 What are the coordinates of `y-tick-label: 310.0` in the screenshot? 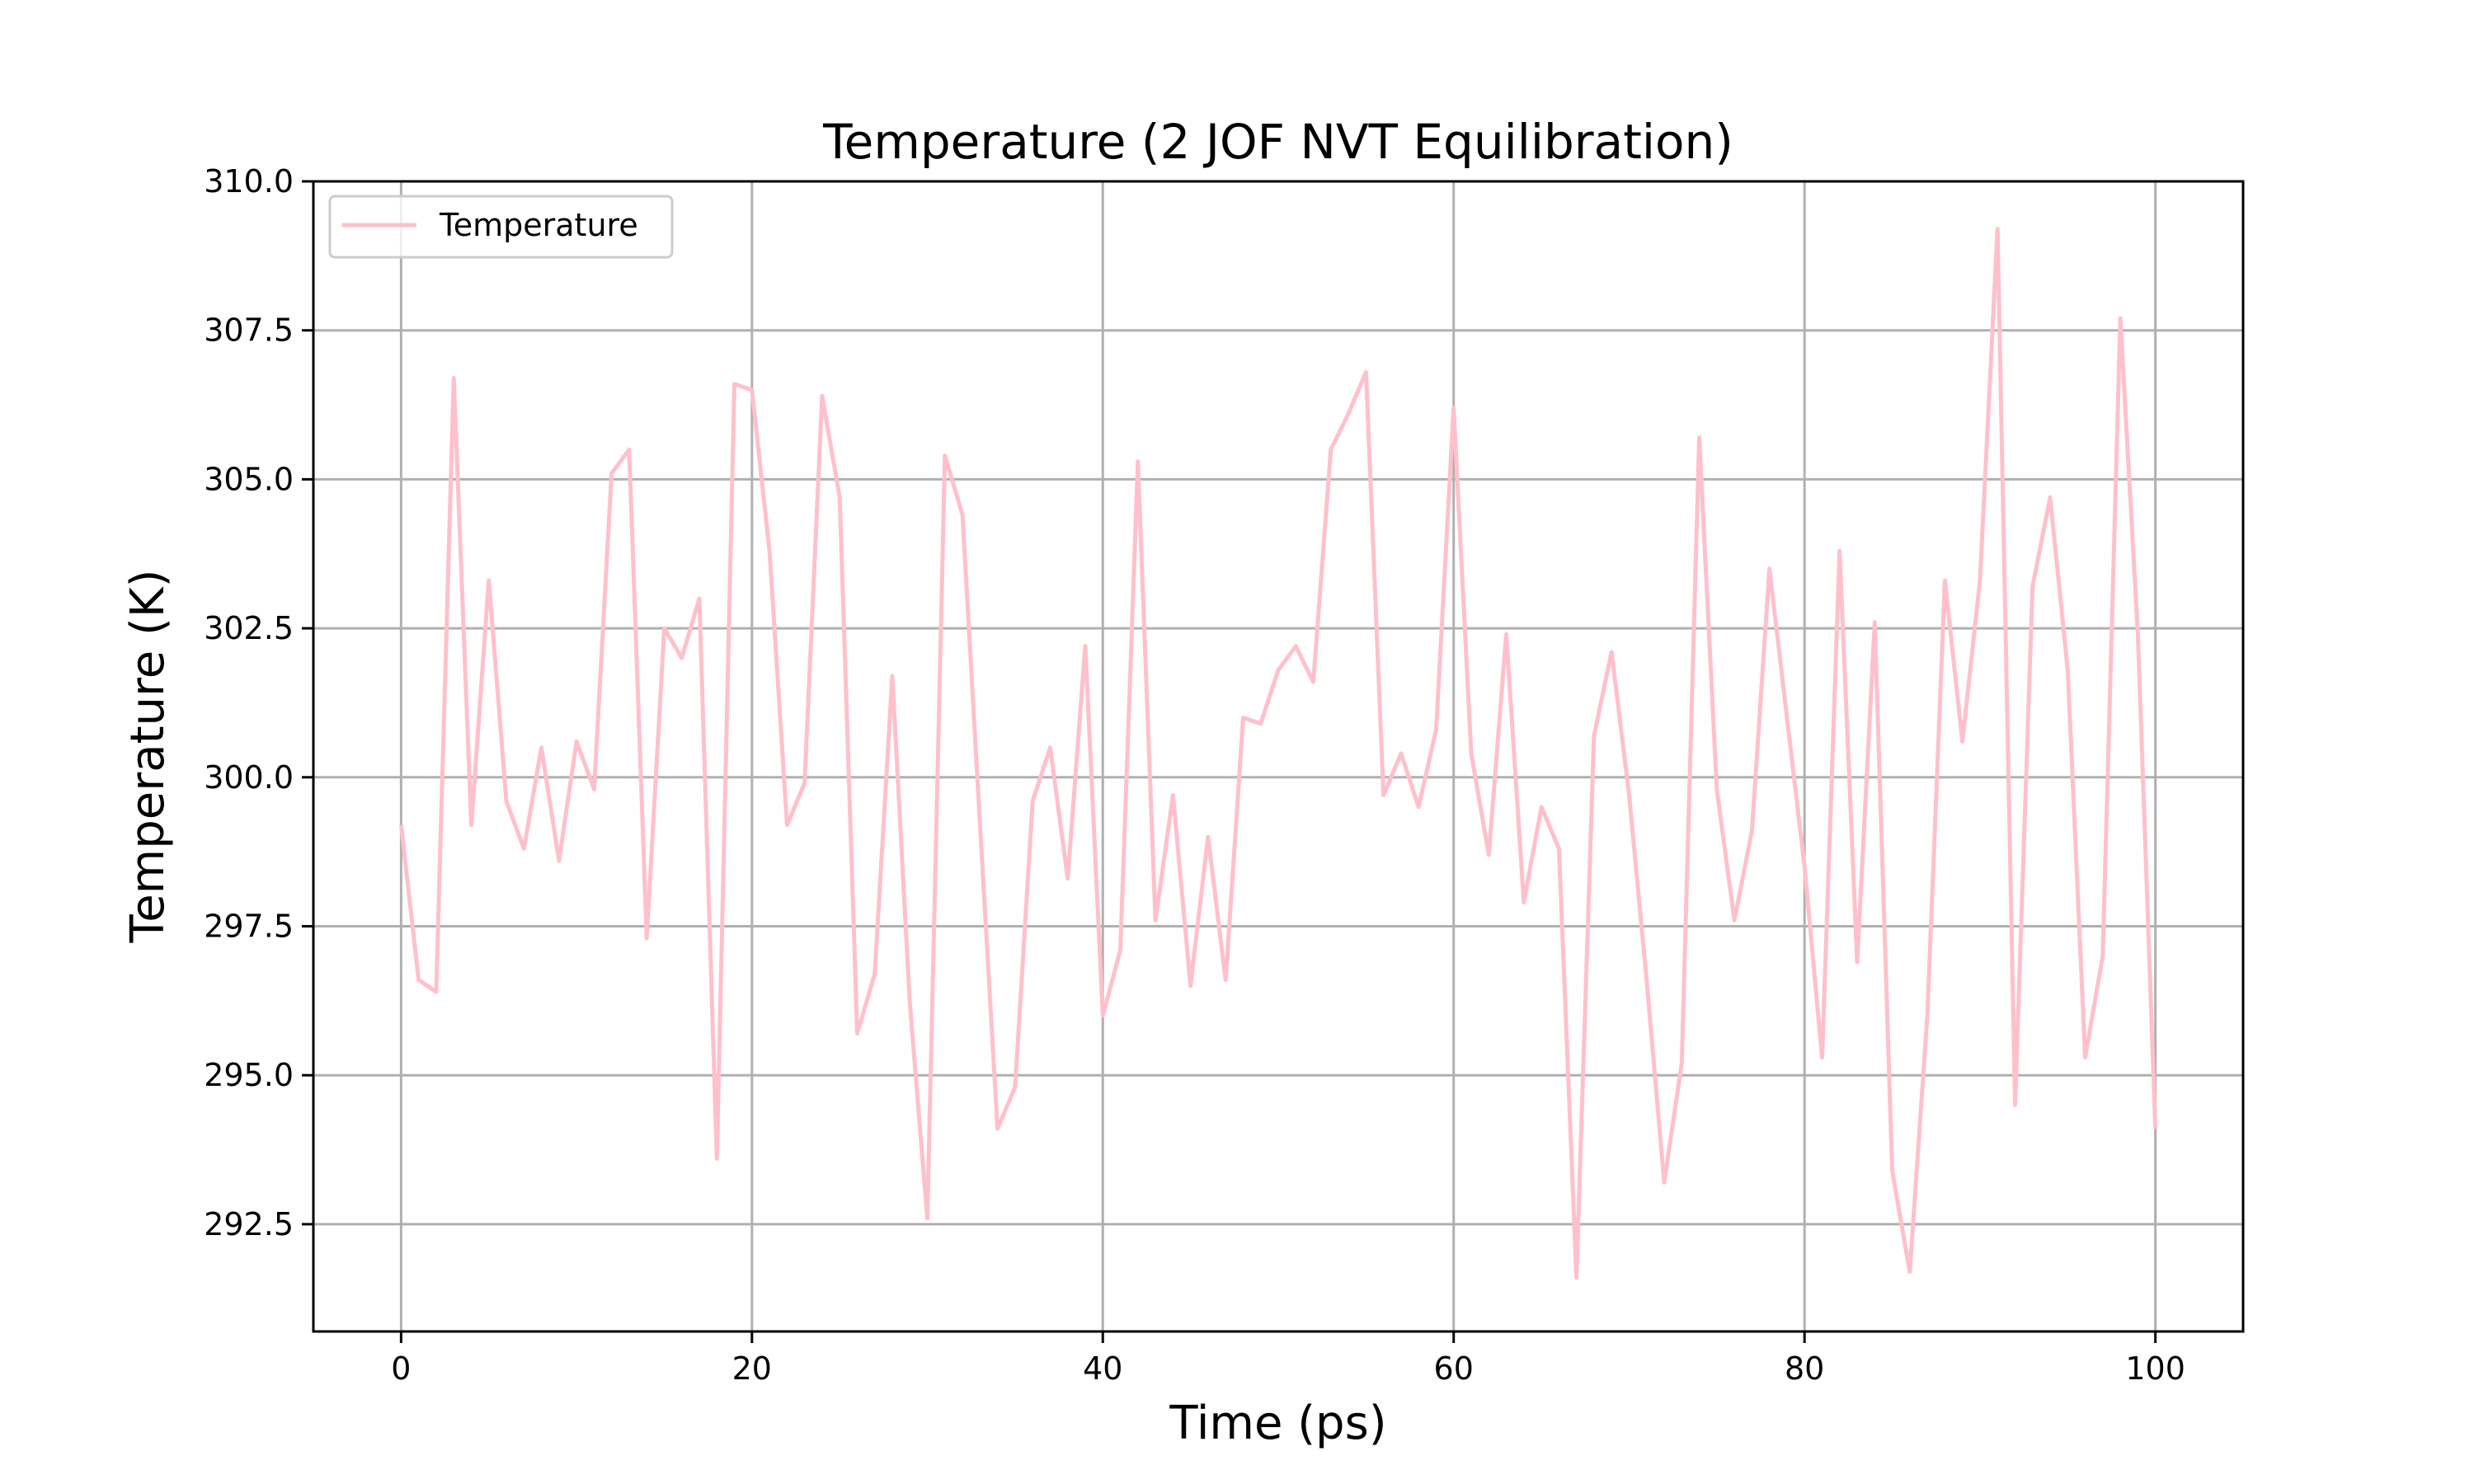 It's located at (249, 181).